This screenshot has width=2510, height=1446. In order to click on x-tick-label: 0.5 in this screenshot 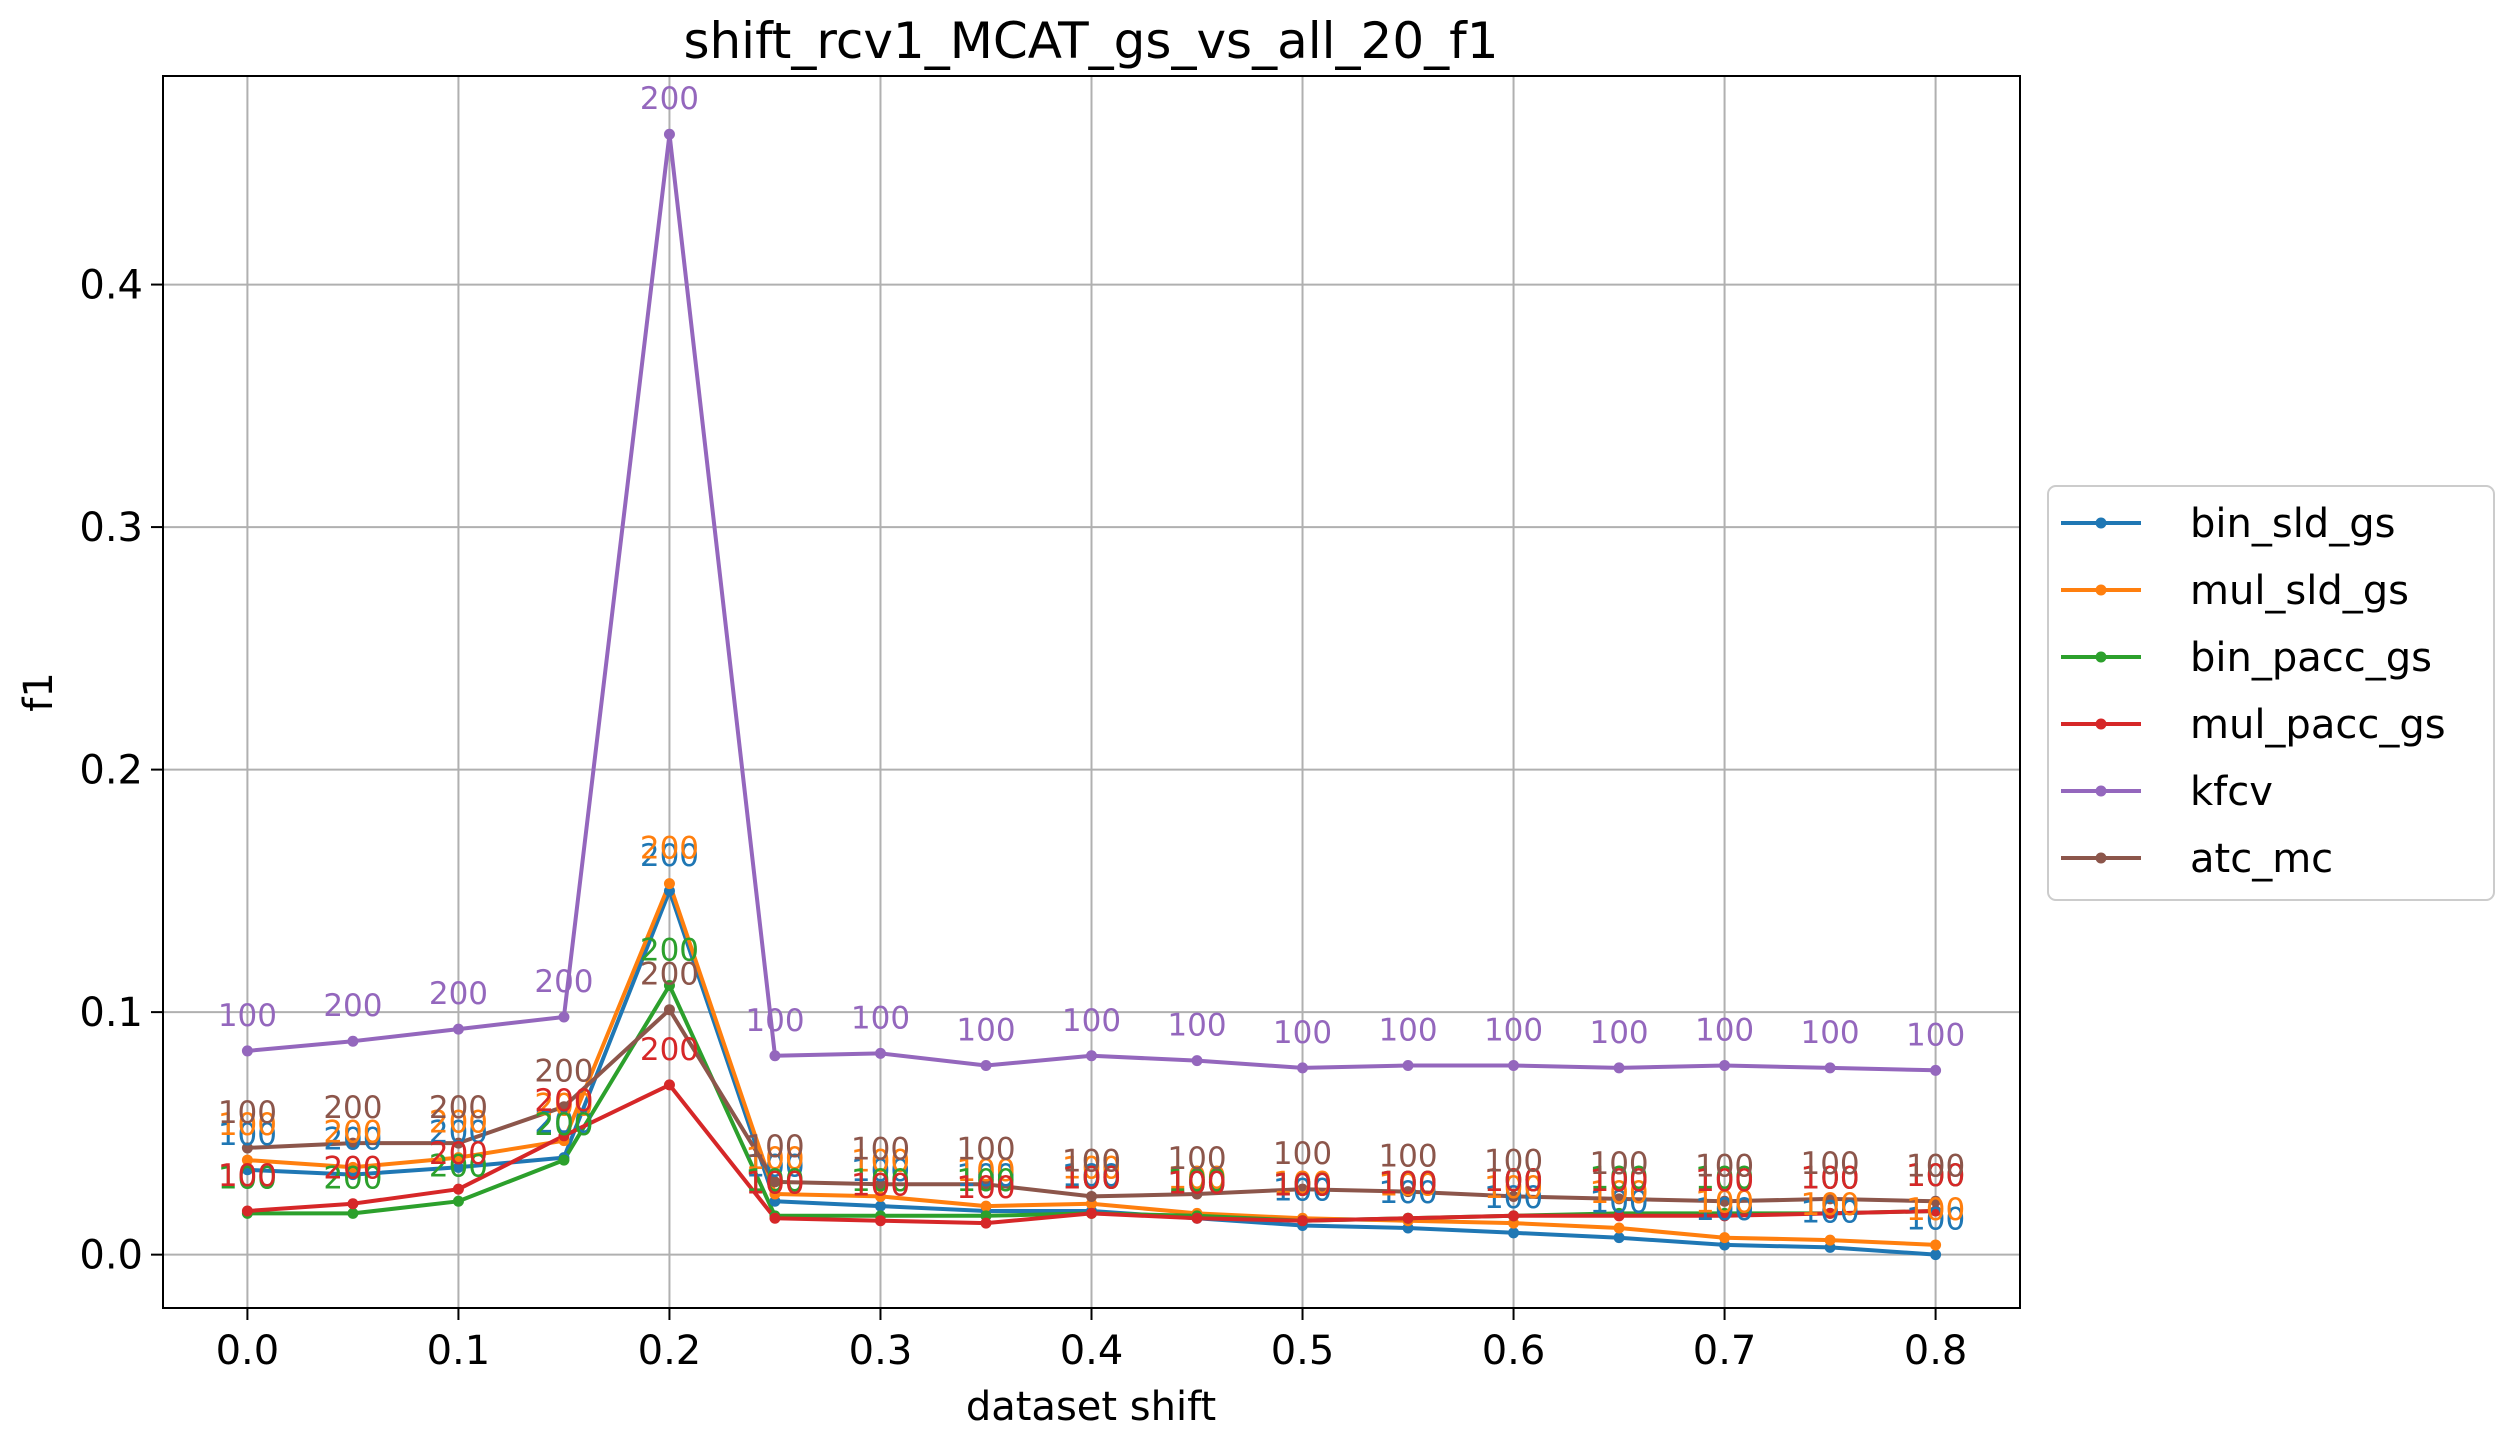, I will do `click(1303, 1351)`.